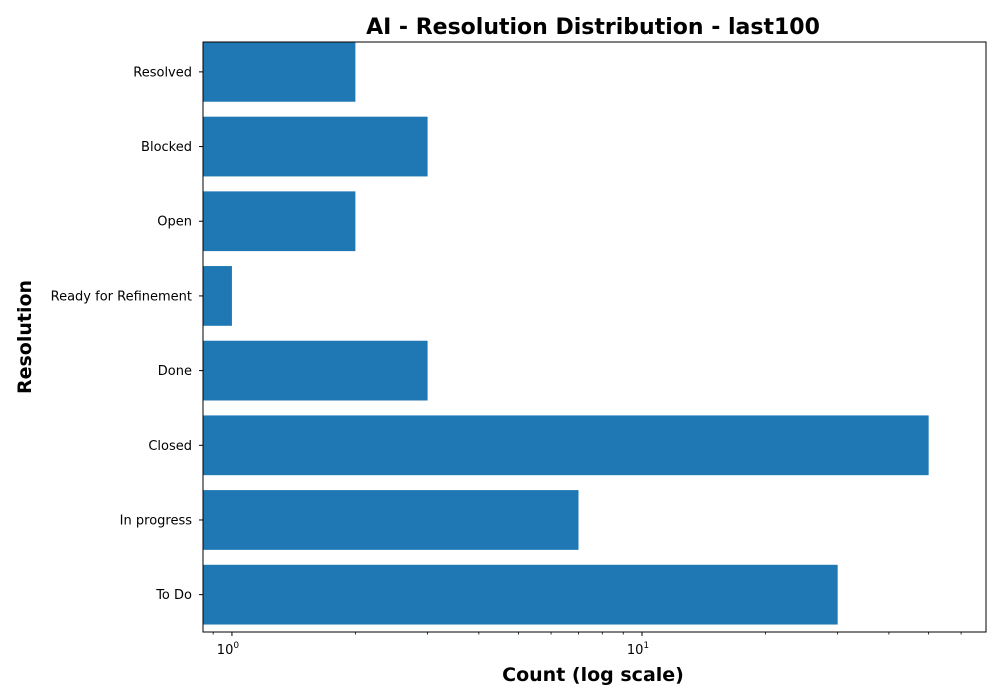 The image size is (1000, 700). I want to click on y-tick-label-open: Open, so click(174, 222).